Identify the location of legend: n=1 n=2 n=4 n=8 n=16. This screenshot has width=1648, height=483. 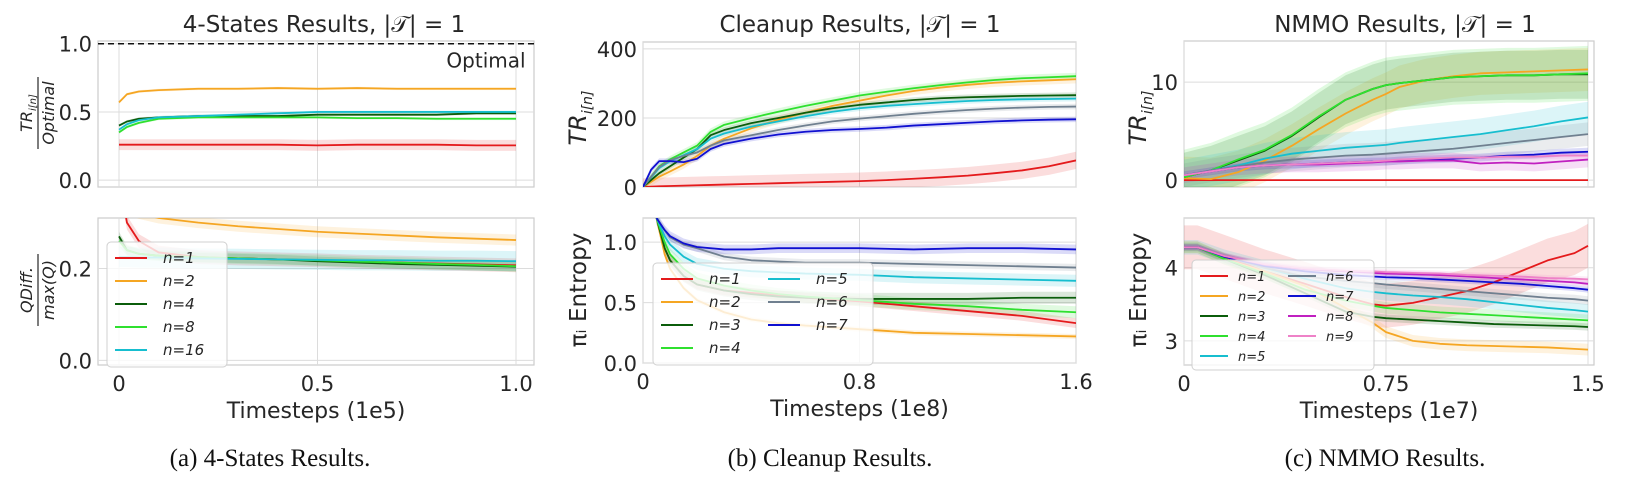
(167, 304).